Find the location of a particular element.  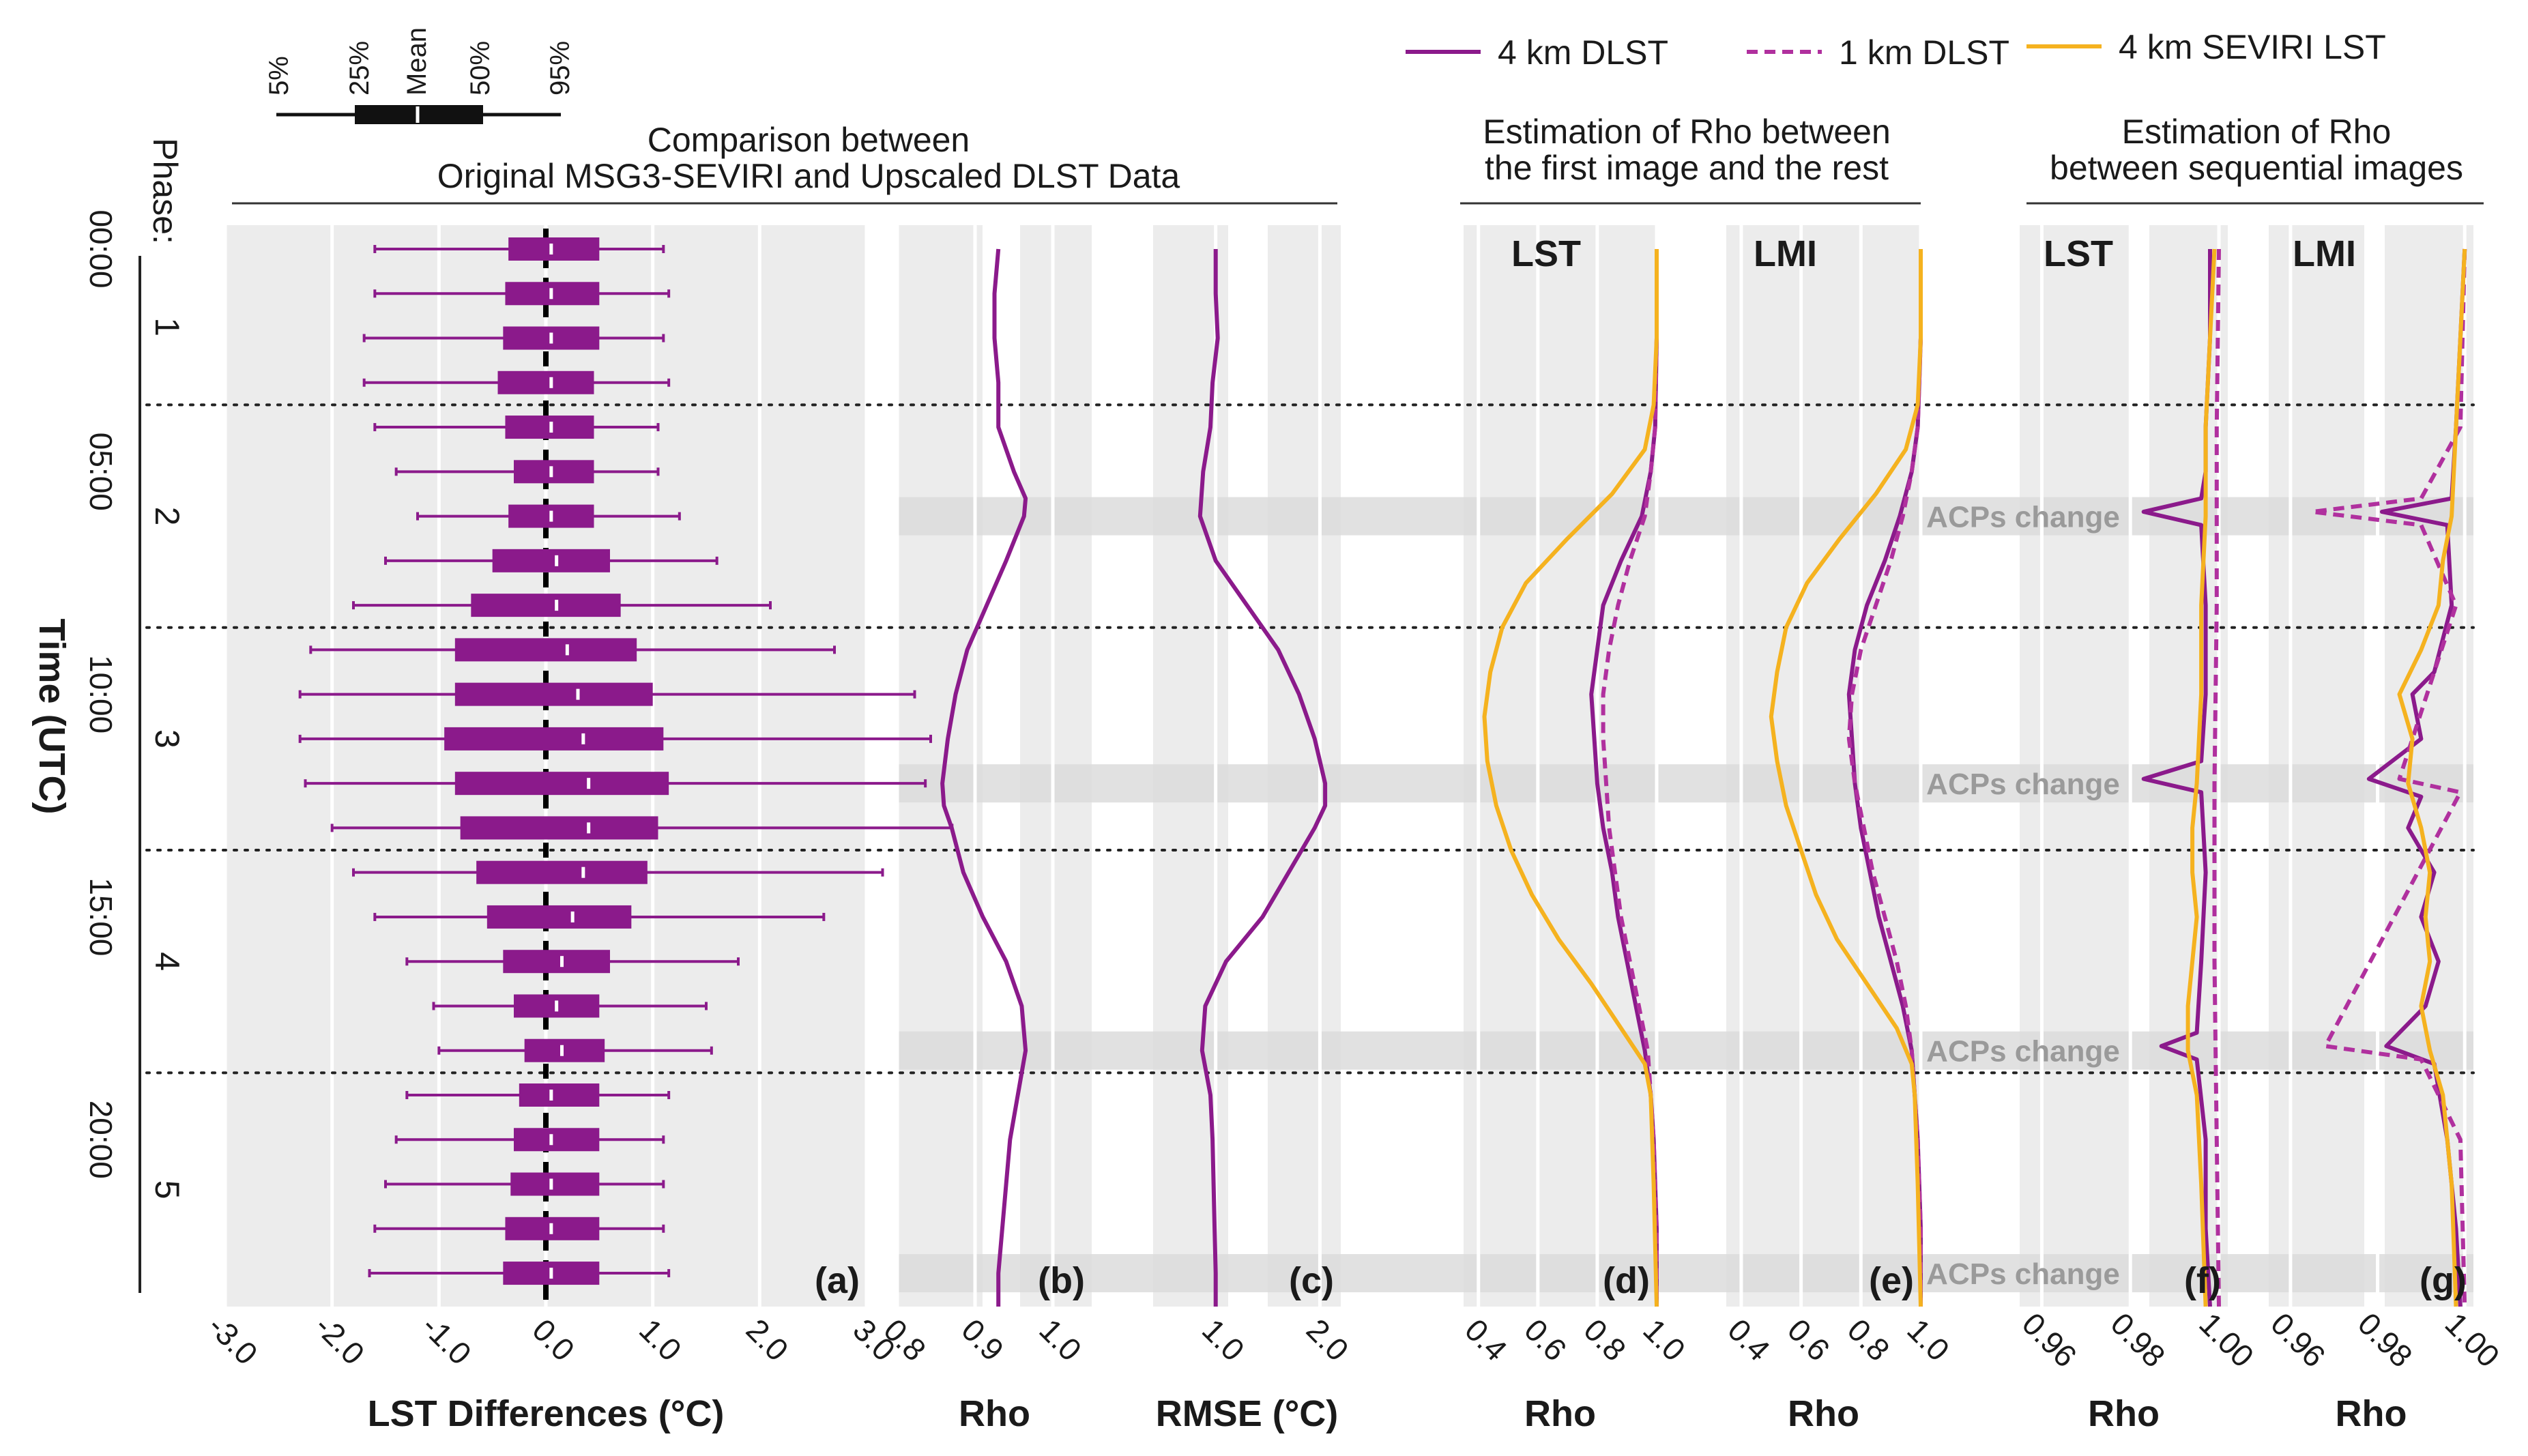

panel-label-d: (d) is located at coordinates (1626, 1280).